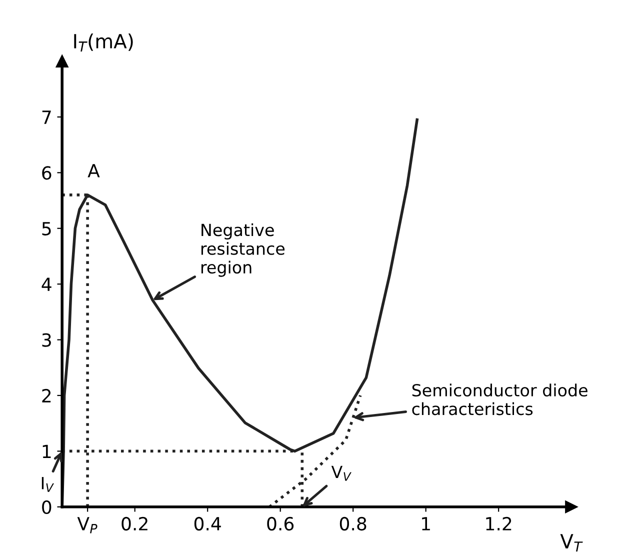 The height and width of the screenshot is (557, 621). What do you see at coordinates (280, 523) in the screenshot?
I see `x-tick-label: 0.6` at bounding box center [280, 523].